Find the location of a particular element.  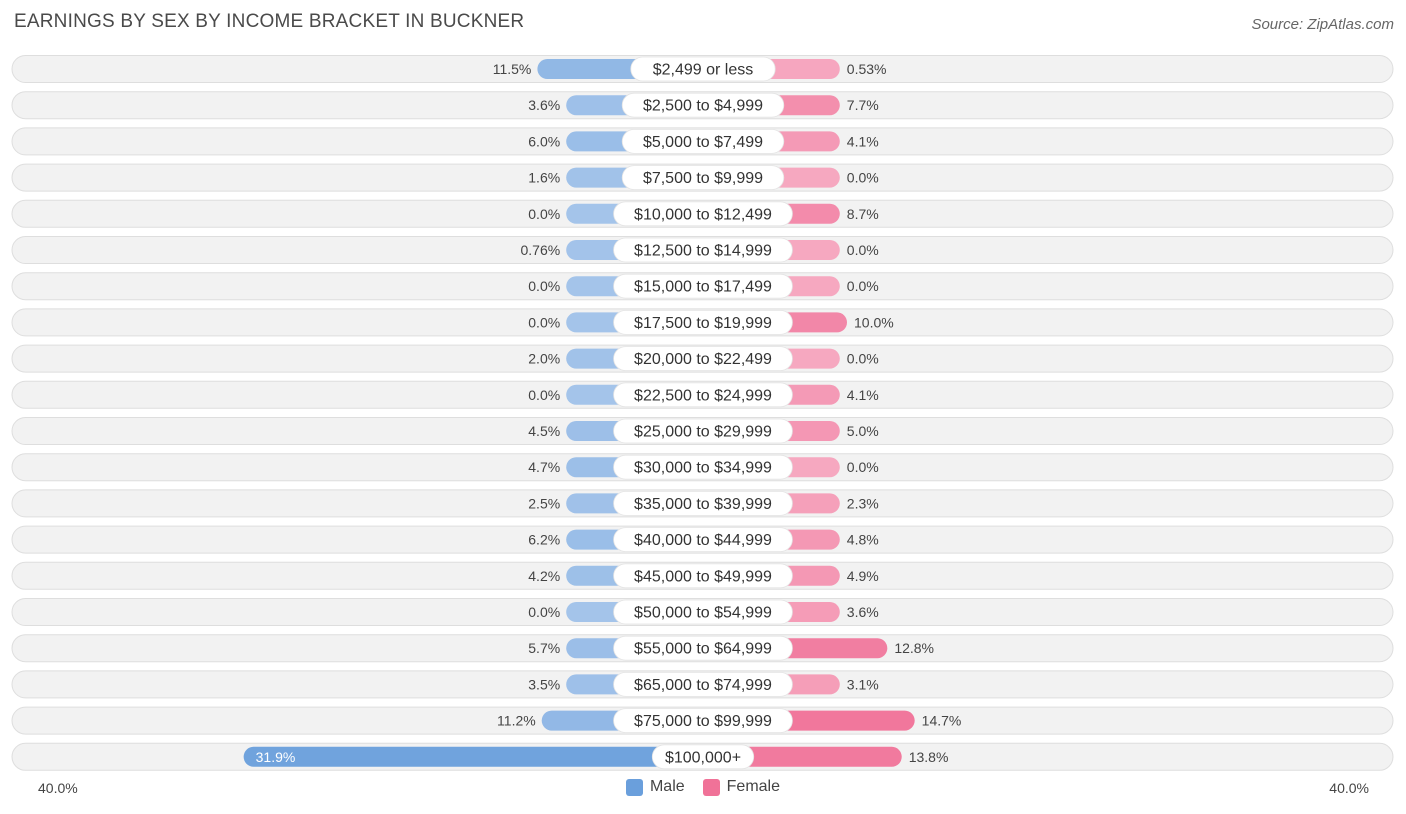

male-value-label: 4.7% is located at coordinates (544, 467).